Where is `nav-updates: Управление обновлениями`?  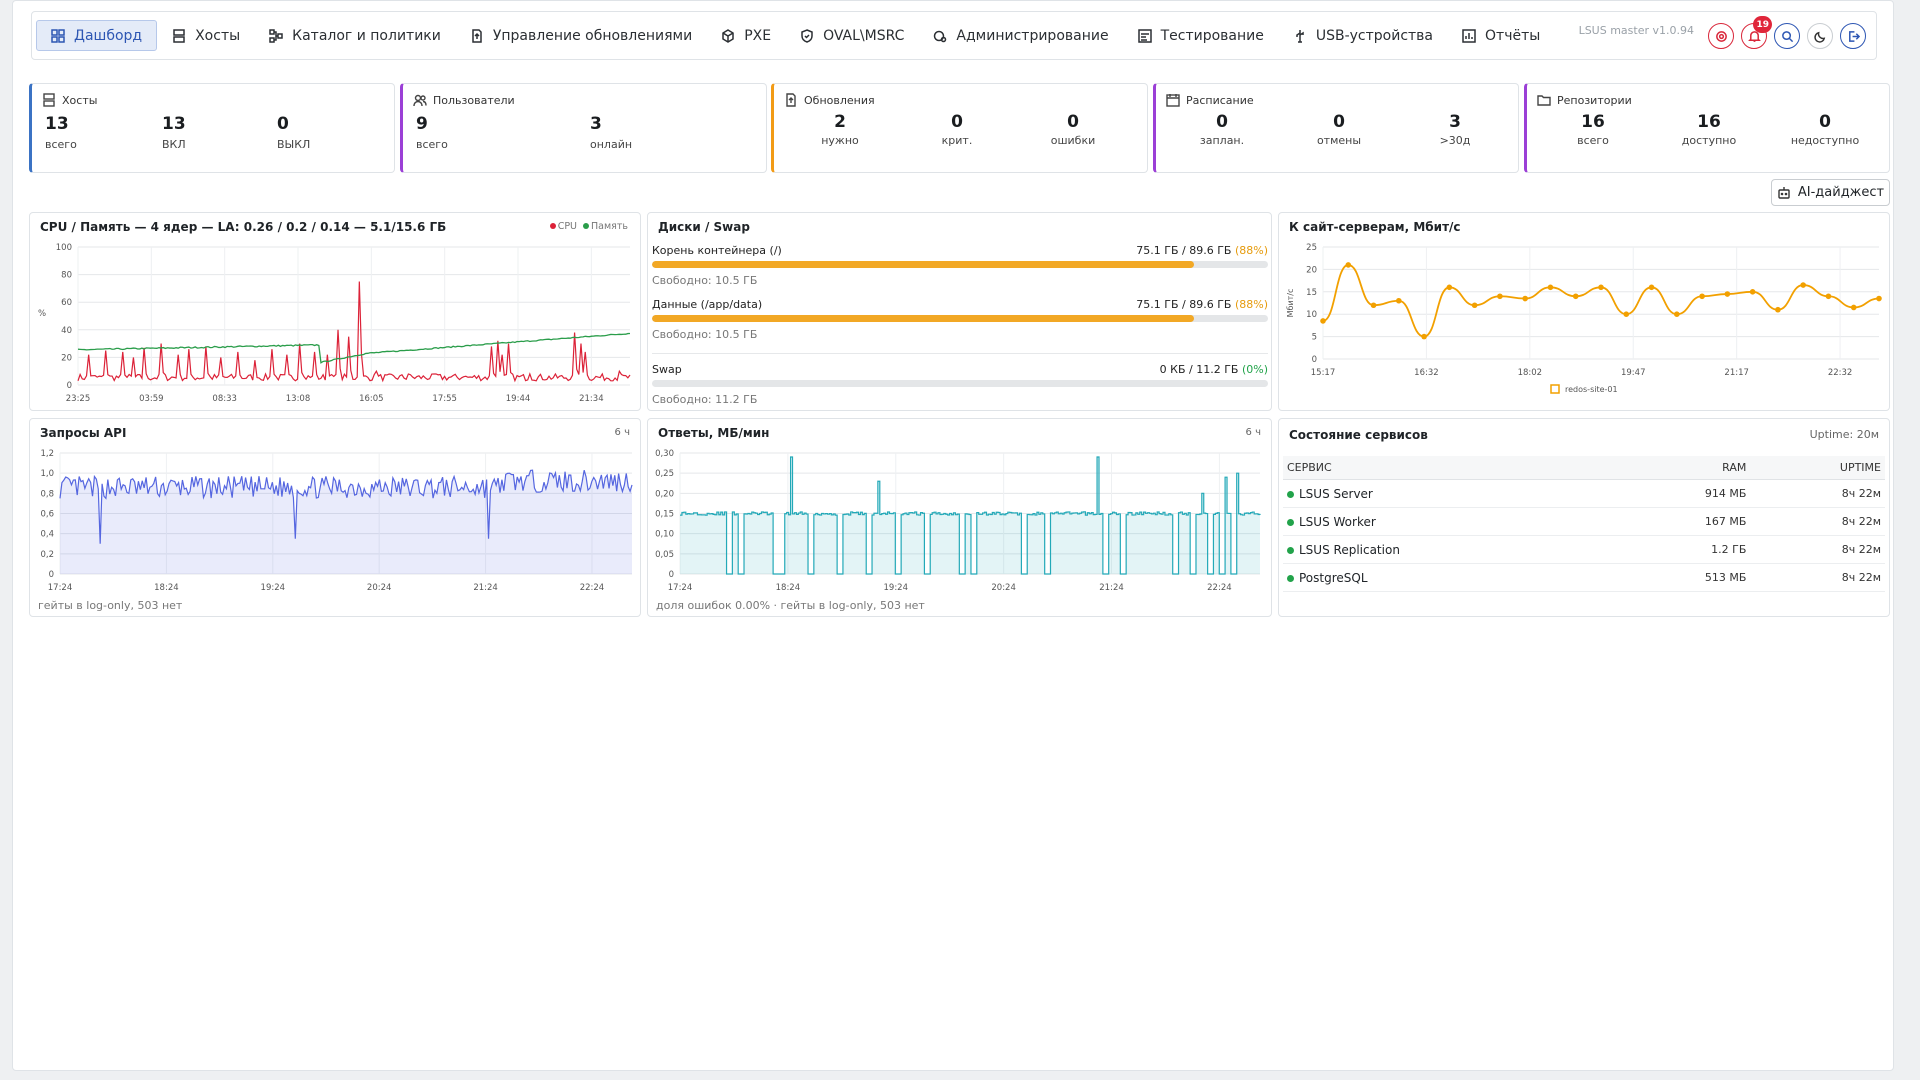 nav-updates: Управление обновлениями is located at coordinates (581, 35).